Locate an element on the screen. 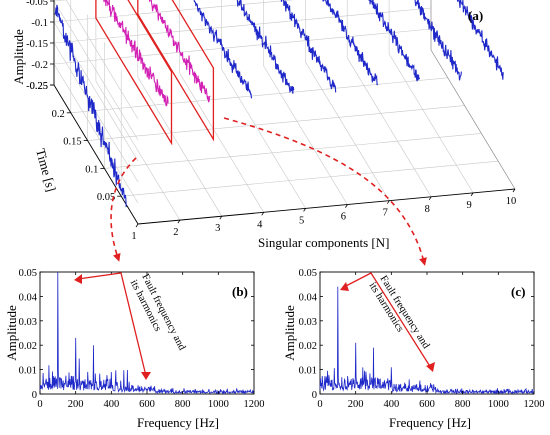 This screenshot has height=435, width=550. panel-c-annotation-arrow is located at coordinates (387, 320).